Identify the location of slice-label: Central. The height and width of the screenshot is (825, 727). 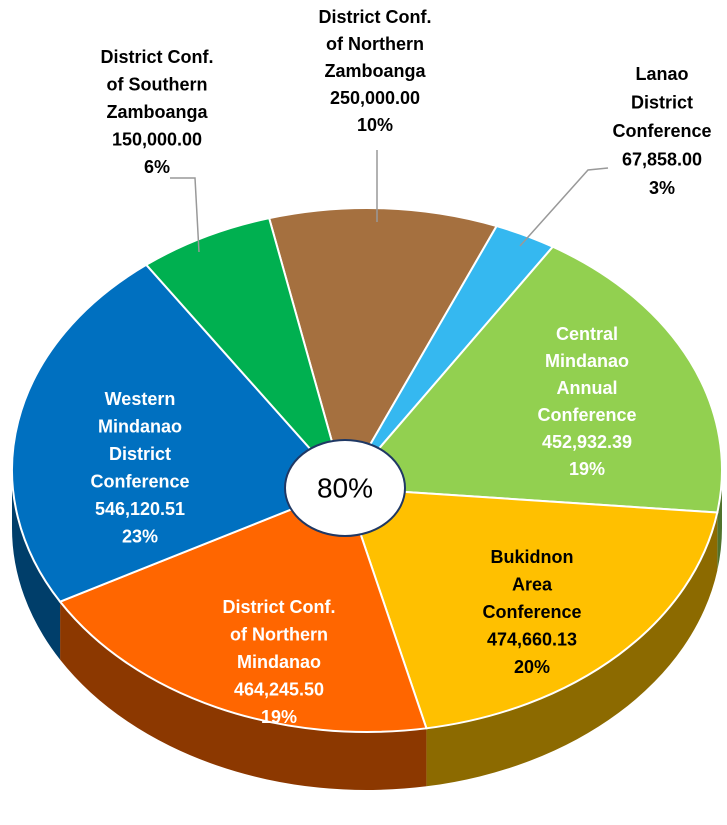
(587, 334).